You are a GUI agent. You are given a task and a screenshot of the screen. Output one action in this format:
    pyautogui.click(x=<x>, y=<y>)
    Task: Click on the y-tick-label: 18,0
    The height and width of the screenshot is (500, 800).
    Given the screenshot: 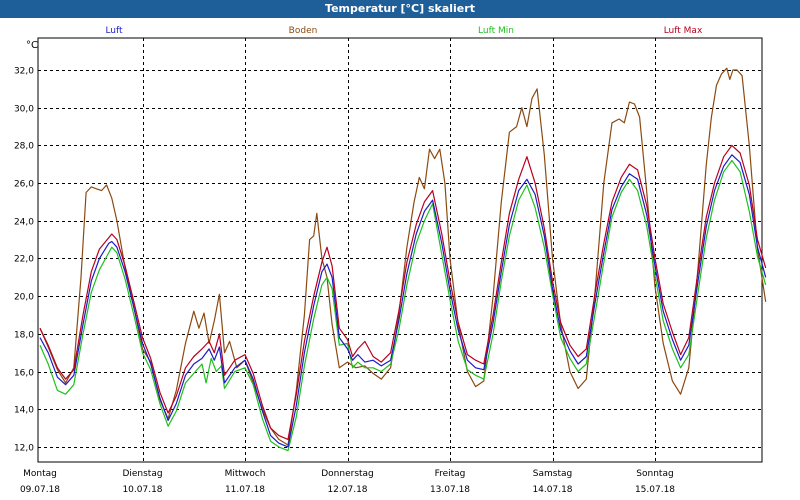 What is the action you would take?
    pyautogui.click(x=24, y=336)
    